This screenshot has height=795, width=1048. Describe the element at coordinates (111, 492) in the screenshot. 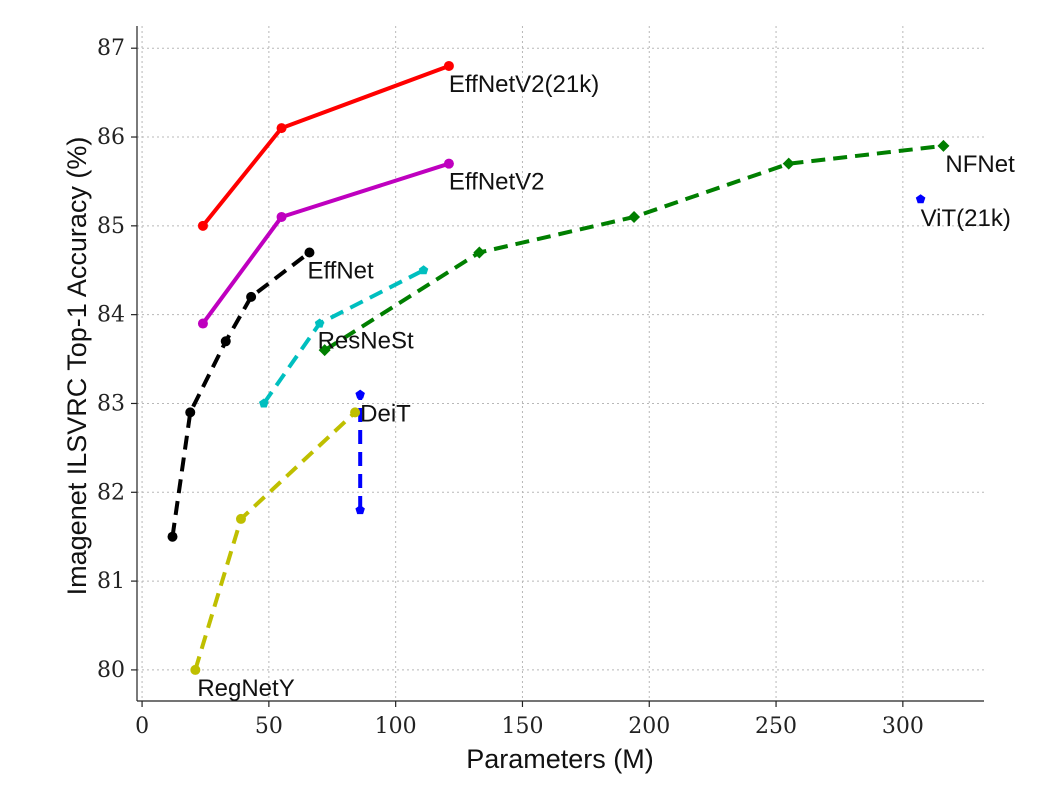

I see `y-tick-label: 82` at that location.